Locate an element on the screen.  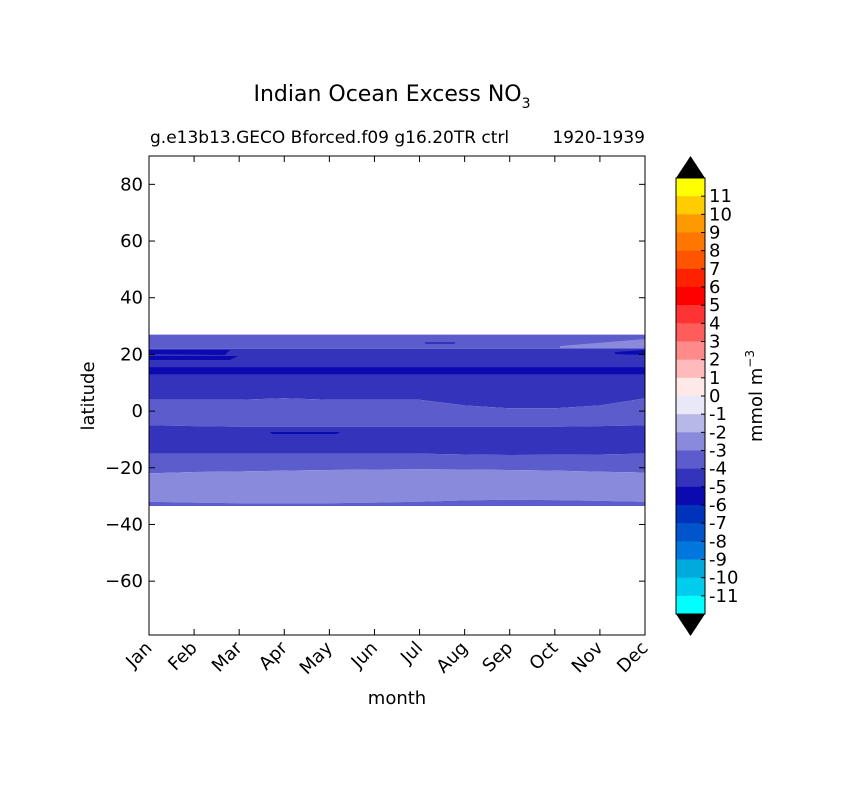
y-tick-label: −20 is located at coordinates (124, 468).